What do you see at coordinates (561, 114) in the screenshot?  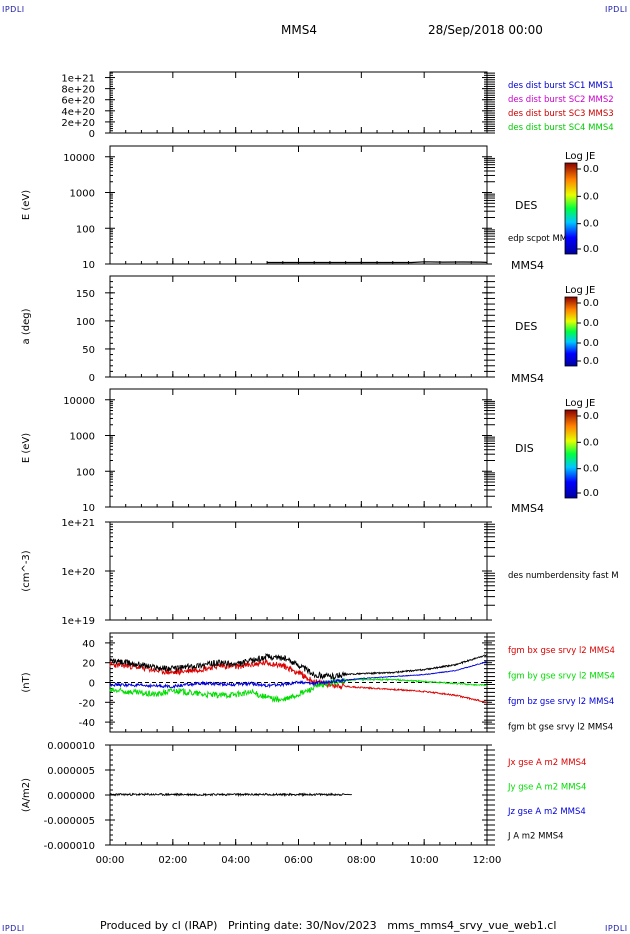 I see `panel1-legend-2: des dist burst SC3 MMS3` at bounding box center [561, 114].